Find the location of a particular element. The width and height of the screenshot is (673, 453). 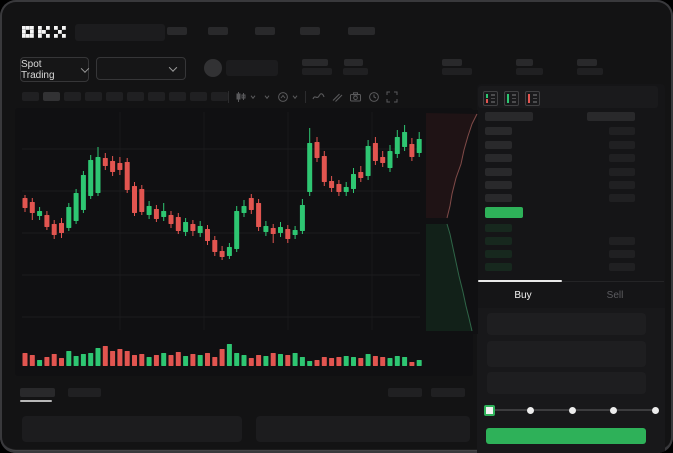

compare-icon is located at coordinates (337, 97).